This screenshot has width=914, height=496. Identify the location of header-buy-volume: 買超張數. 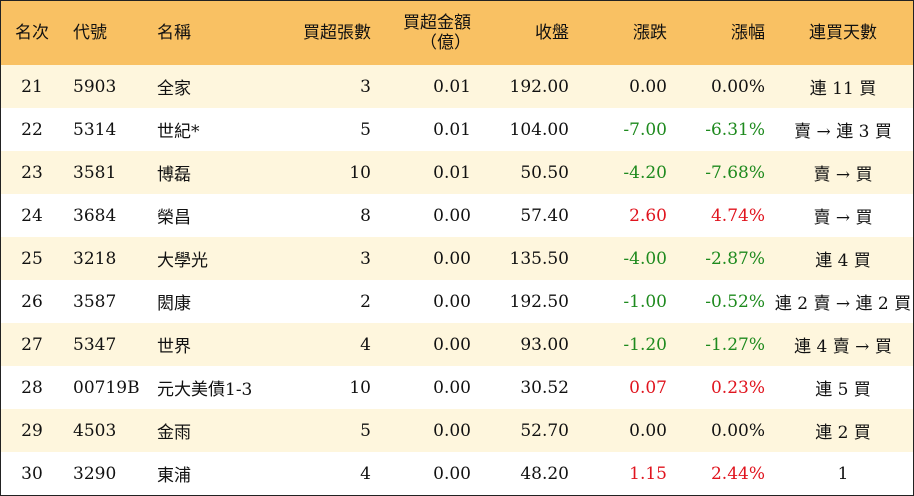
(337, 33).